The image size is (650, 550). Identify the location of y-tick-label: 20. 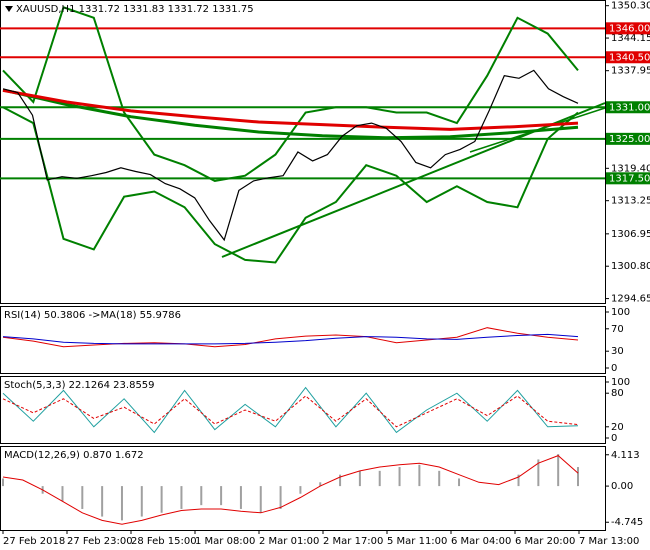
(617, 427).